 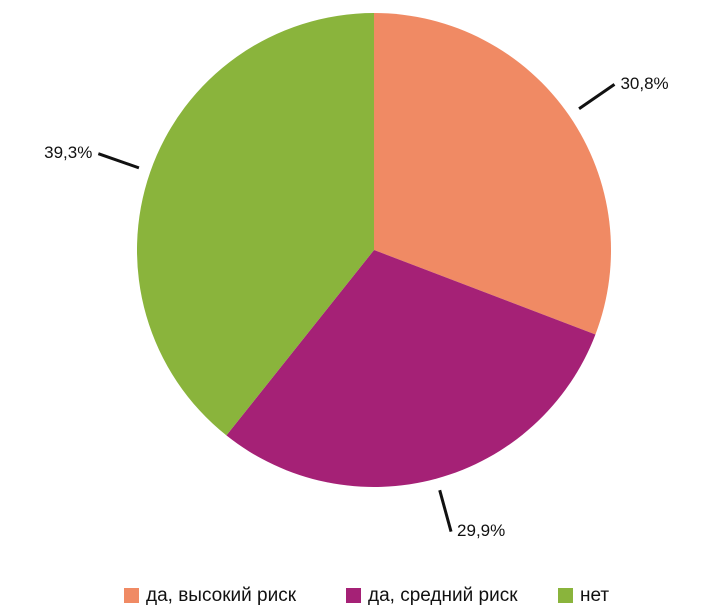 What do you see at coordinates (221, 595) in the screenshot?
I see `legend-label: да, высокий риск` at bounding box center [221, 595].